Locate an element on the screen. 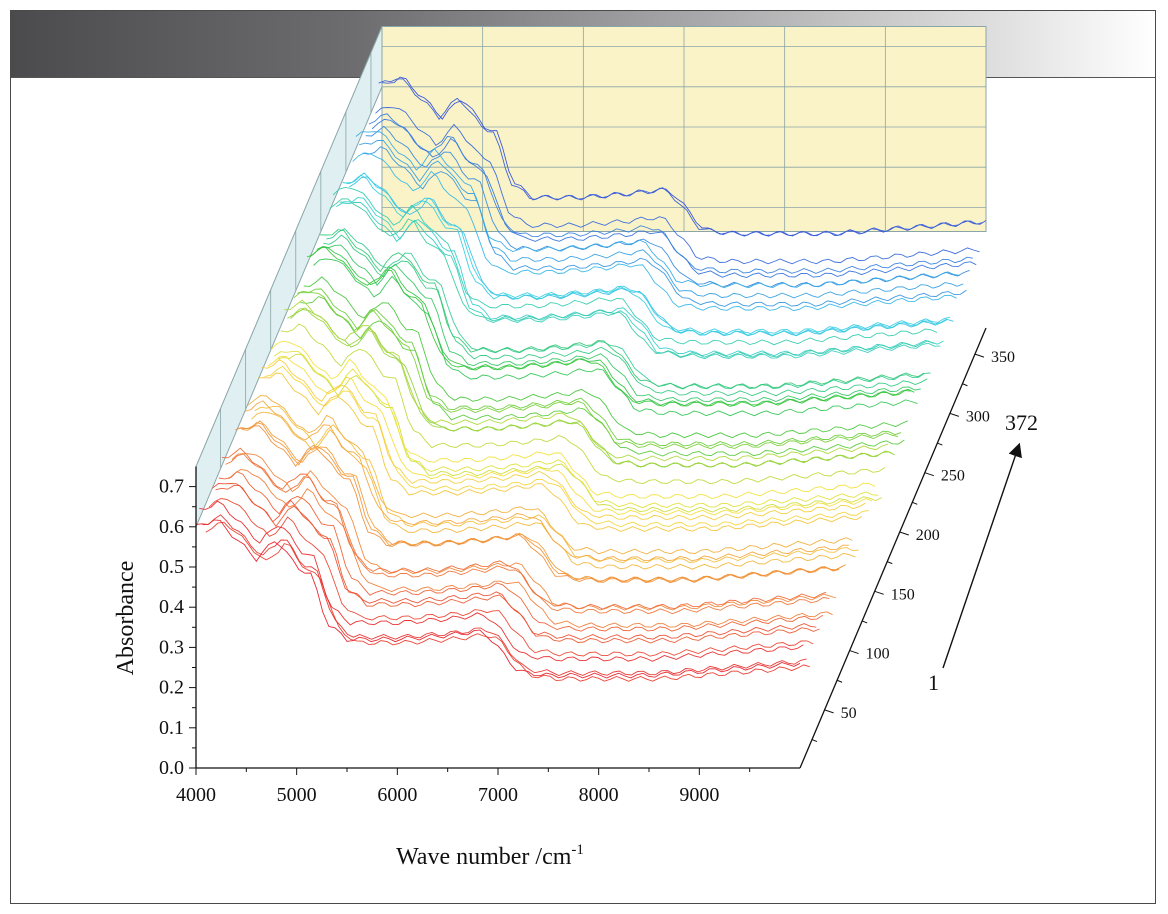  z-tick-label: 200 is located at coordinates (928, 535).